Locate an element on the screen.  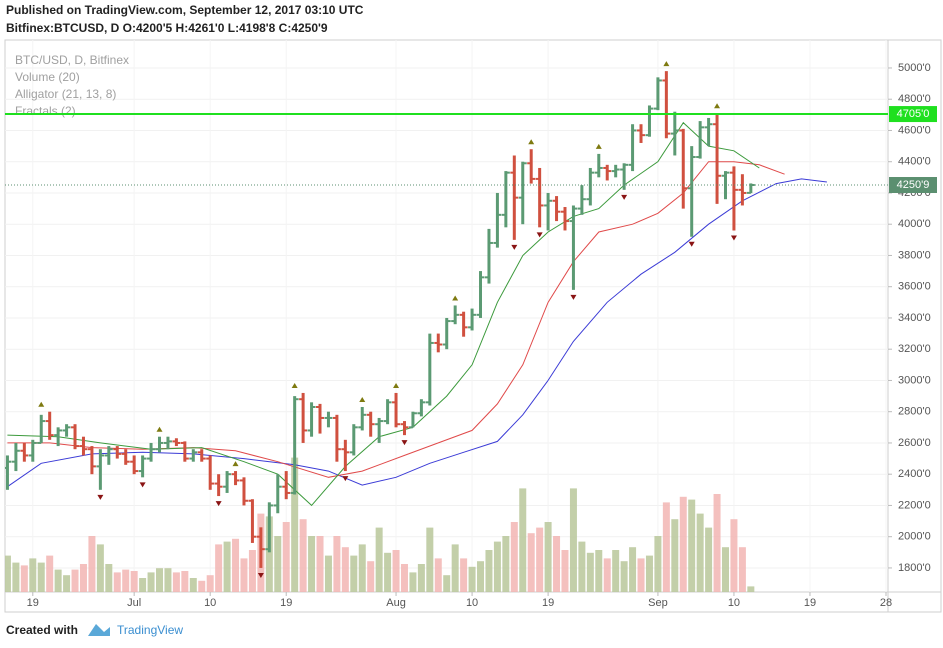
footer-text: Created with is located at coordinates (42, 630).